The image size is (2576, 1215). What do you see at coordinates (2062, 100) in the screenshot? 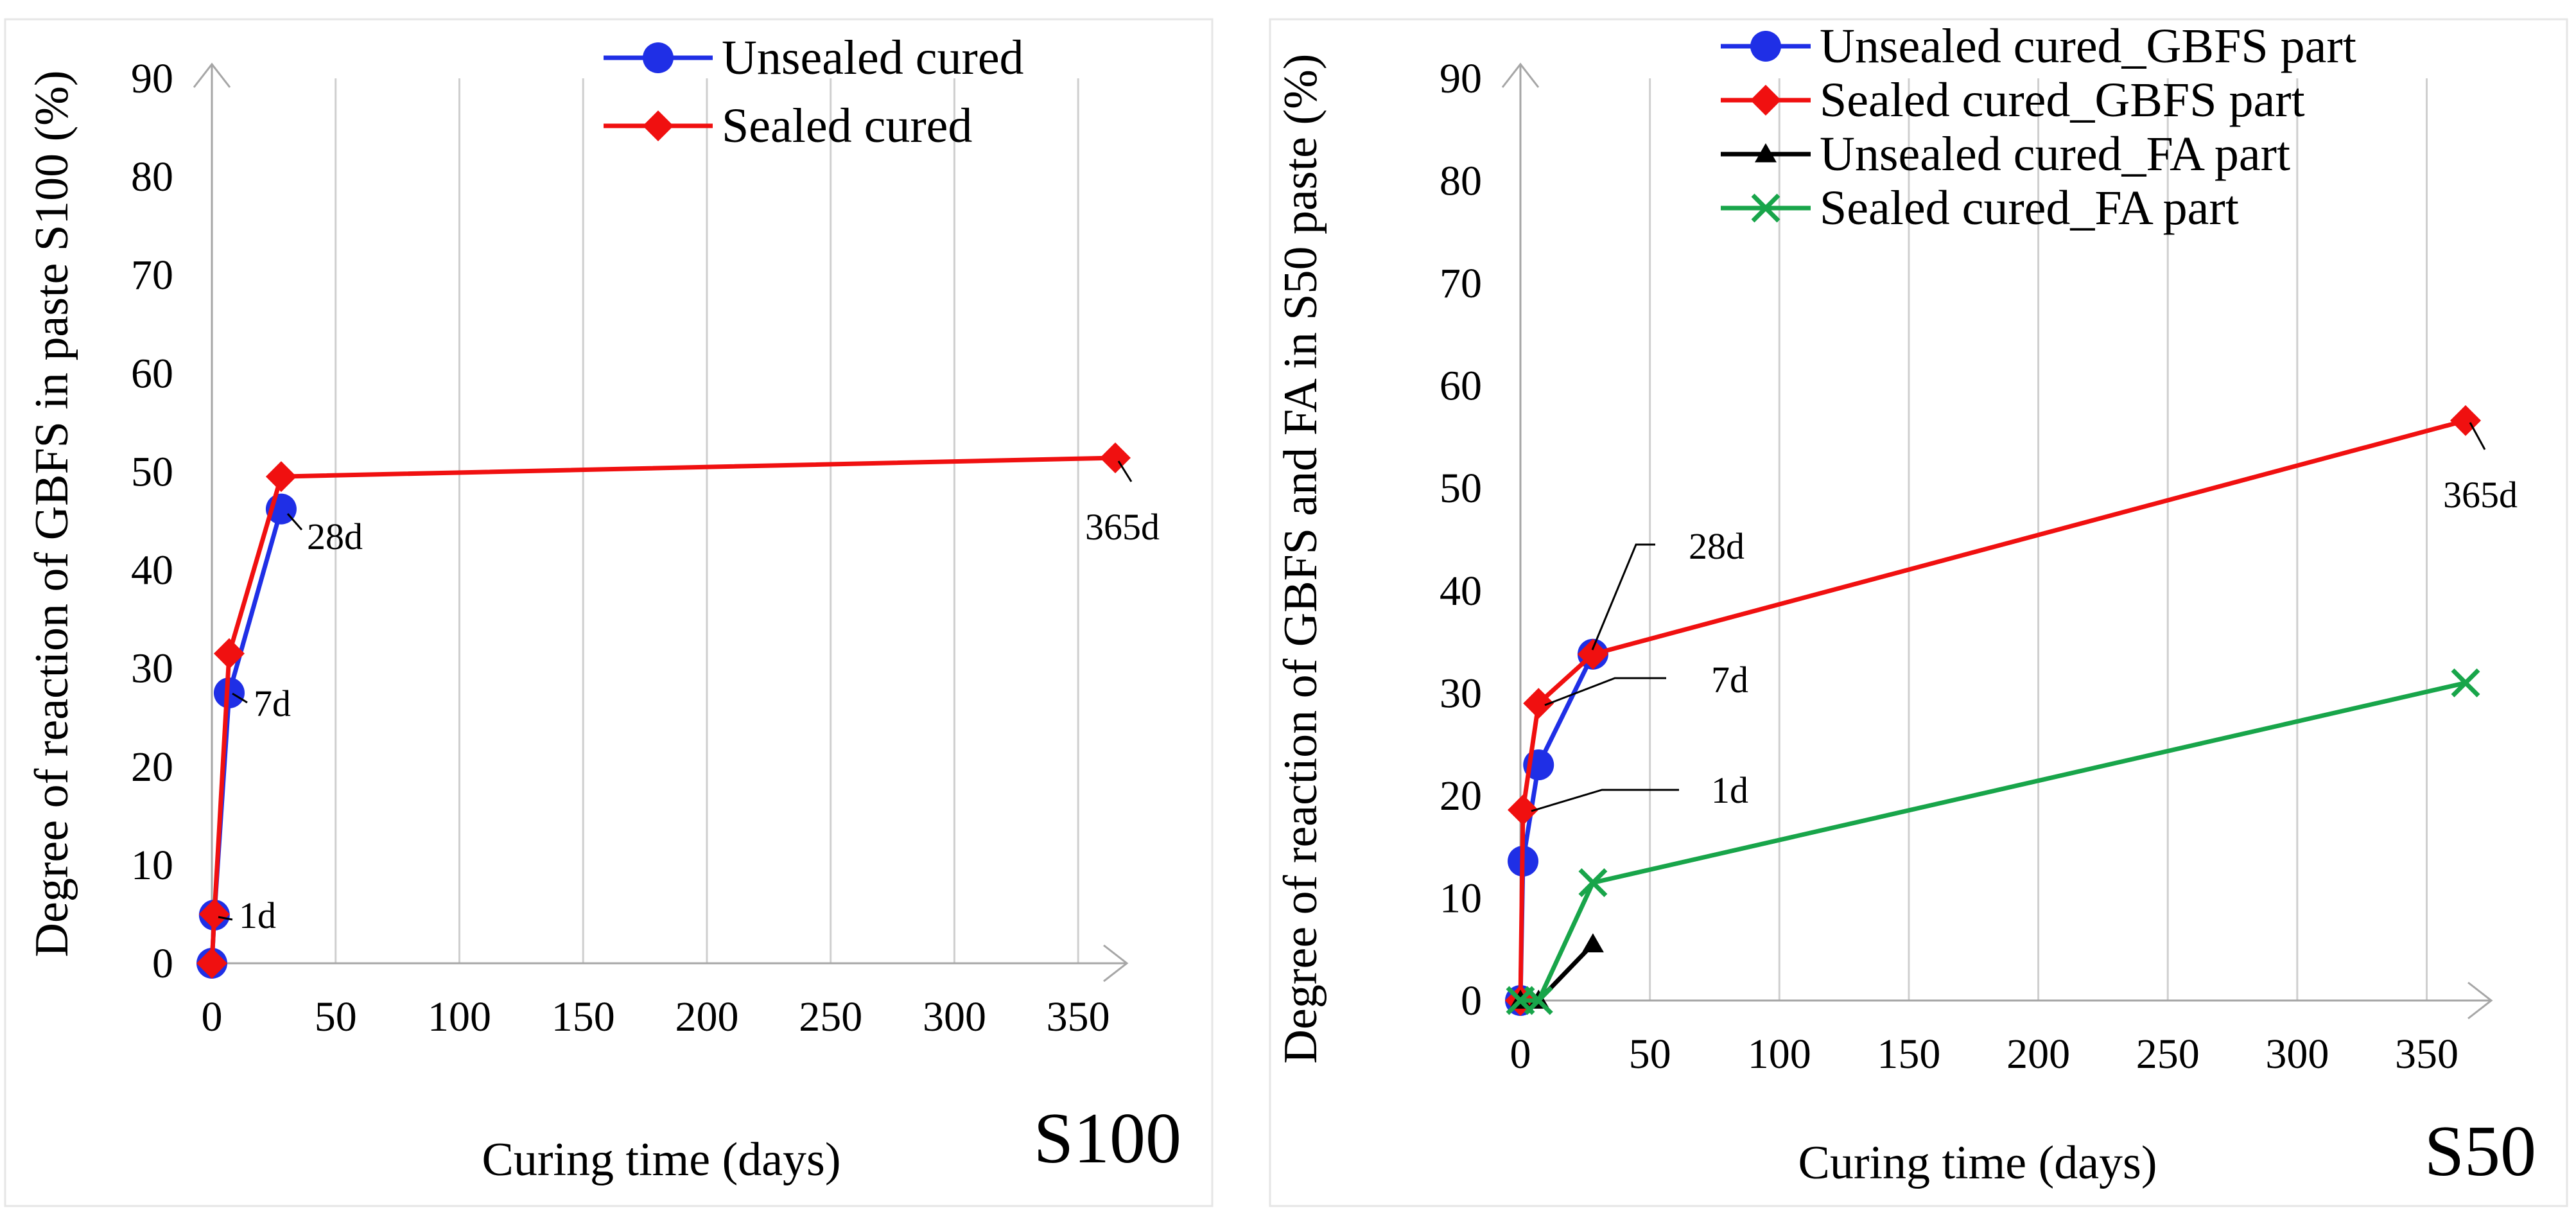
I see `legend-label: Sealed cured_GBFS part` at bounding box center [2062, 100].